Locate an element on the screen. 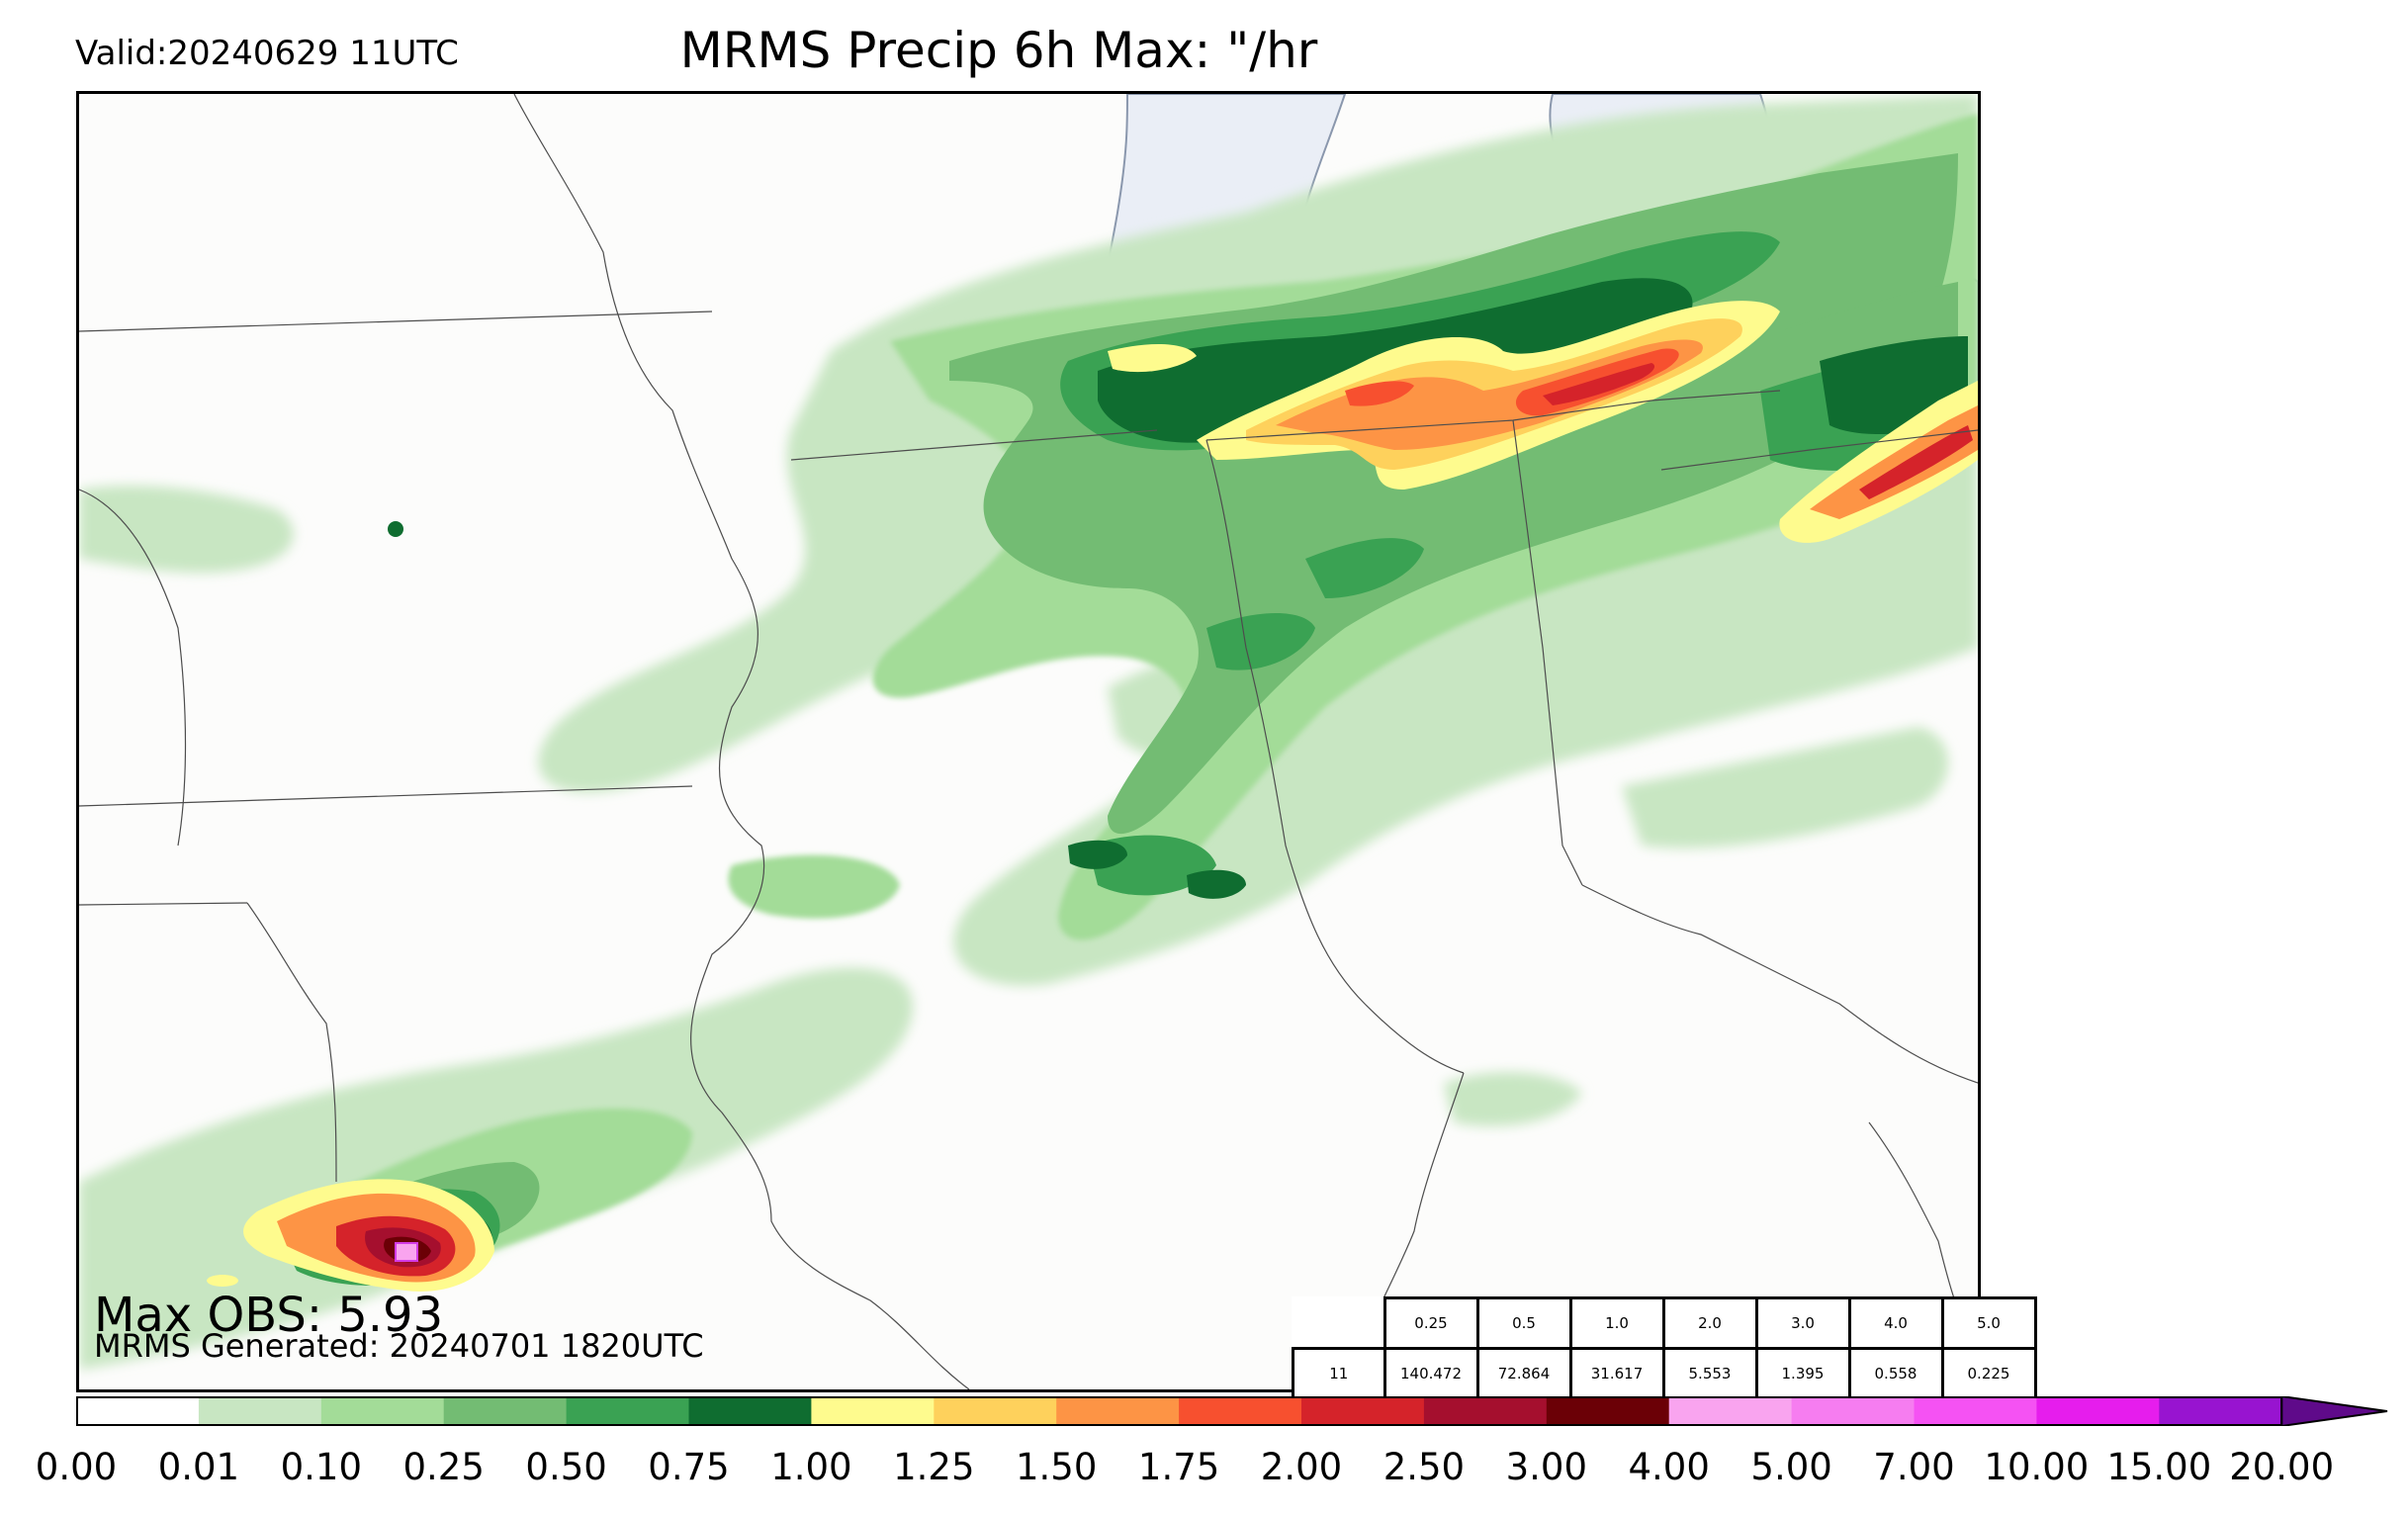  colorbar-tick-label: 0.01 is located at coordinates (198, 1467).